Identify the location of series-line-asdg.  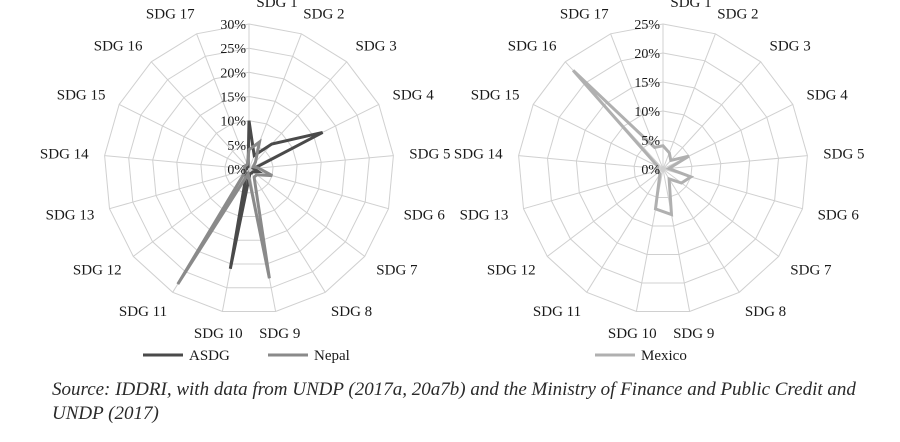
(276, 195).